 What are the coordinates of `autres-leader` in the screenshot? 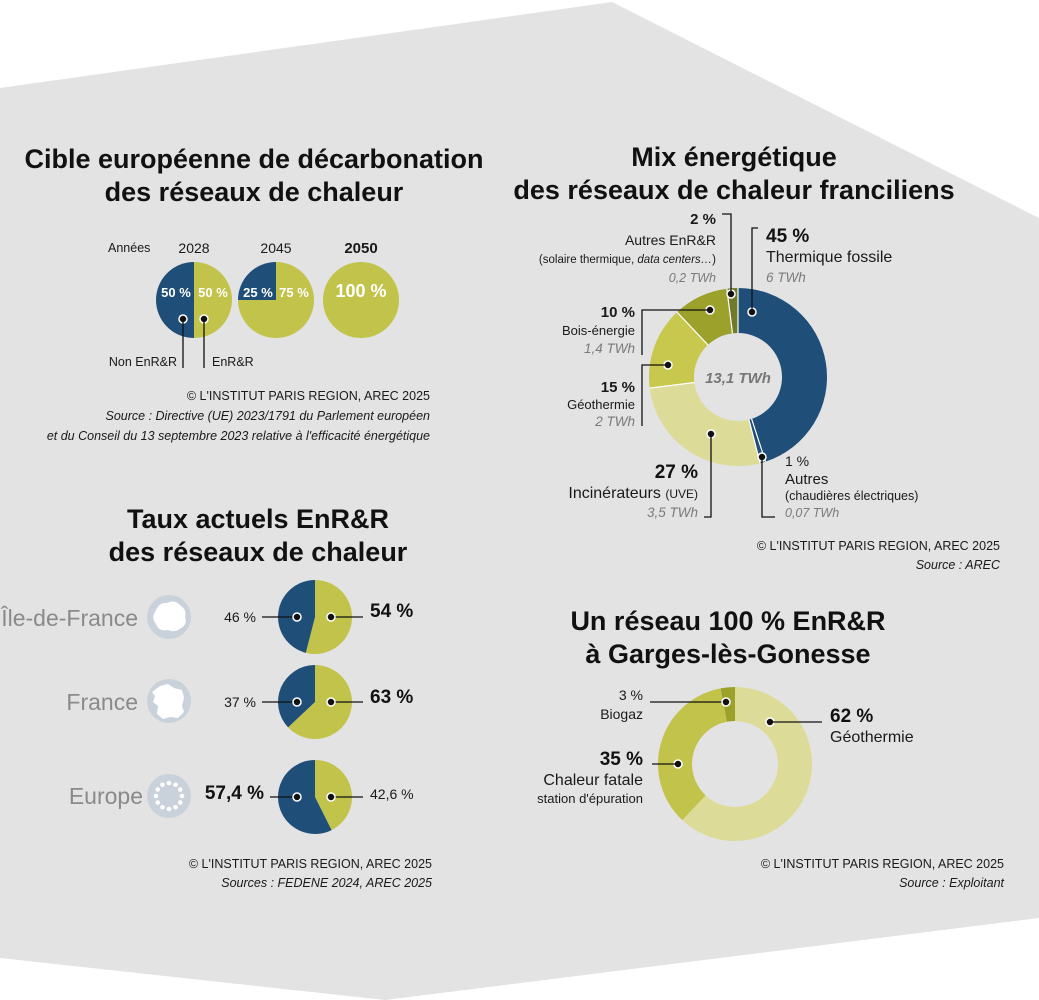 It's located at (768, 487).